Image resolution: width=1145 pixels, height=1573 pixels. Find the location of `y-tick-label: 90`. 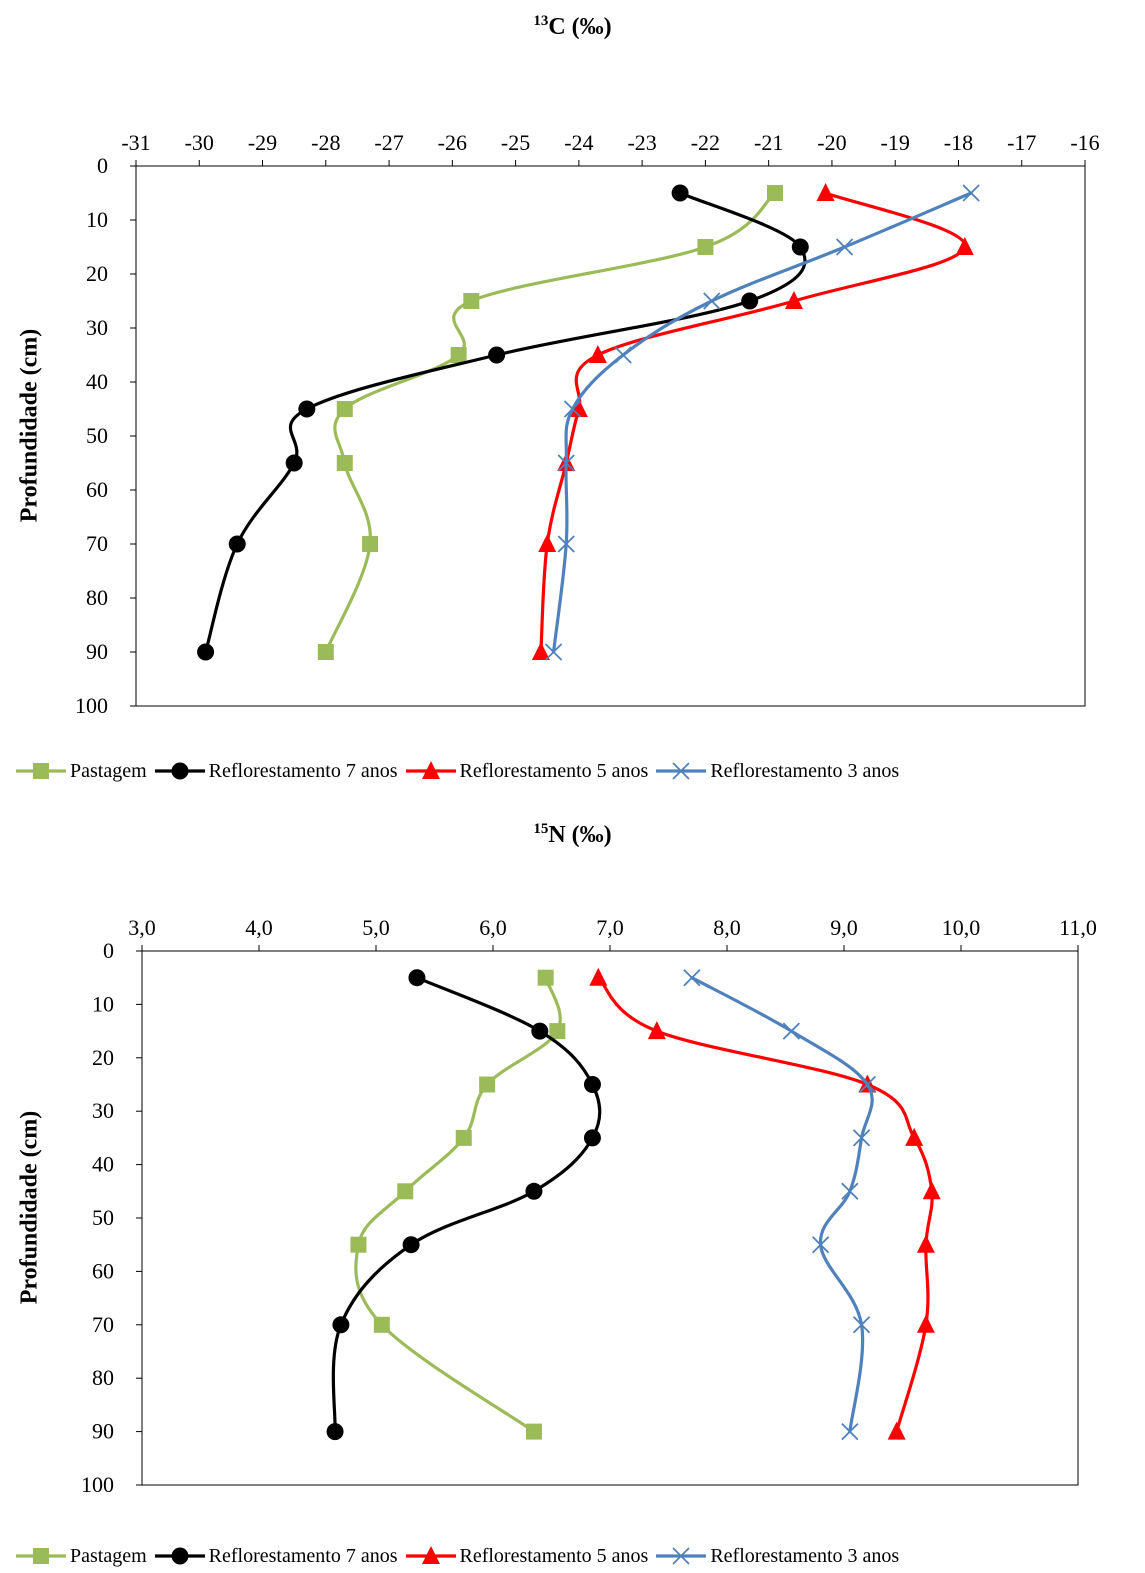

y-tick-label: 90 is located at coordinates (103, 1431).